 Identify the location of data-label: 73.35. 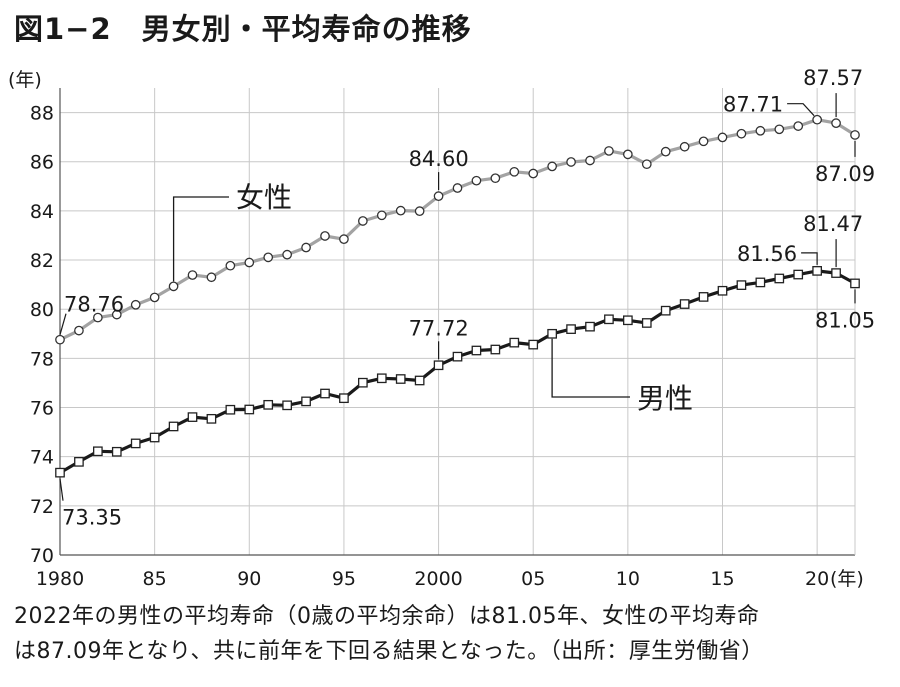
(92, 518).